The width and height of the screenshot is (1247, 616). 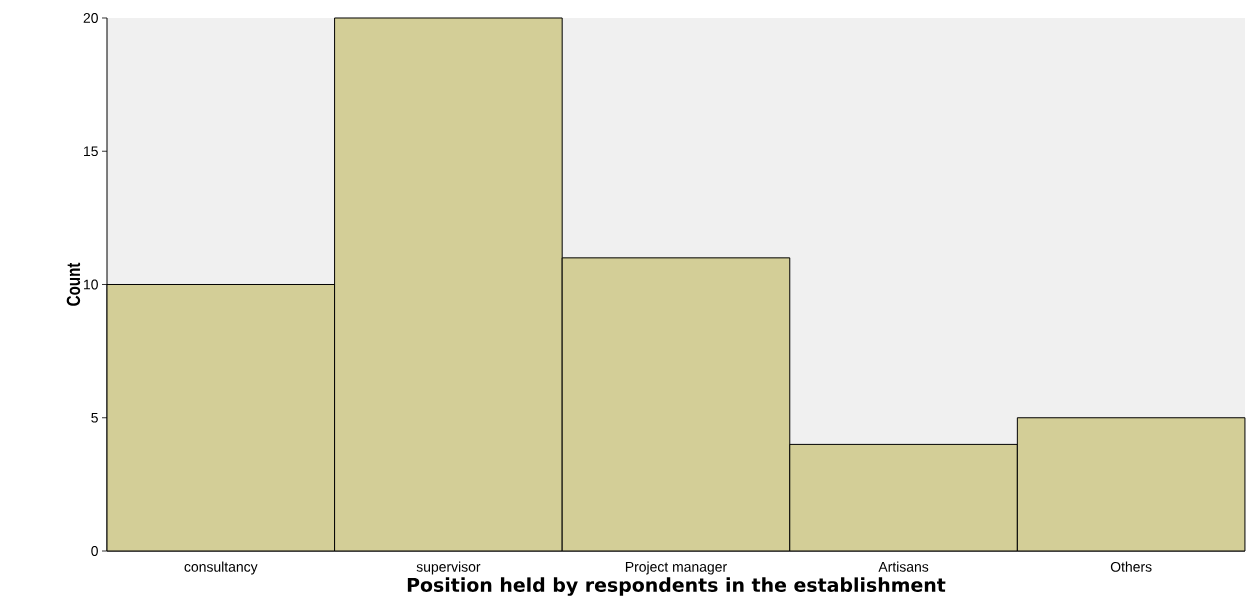 I want to click on y-tick-label: 15, so click(x=91, y=151).